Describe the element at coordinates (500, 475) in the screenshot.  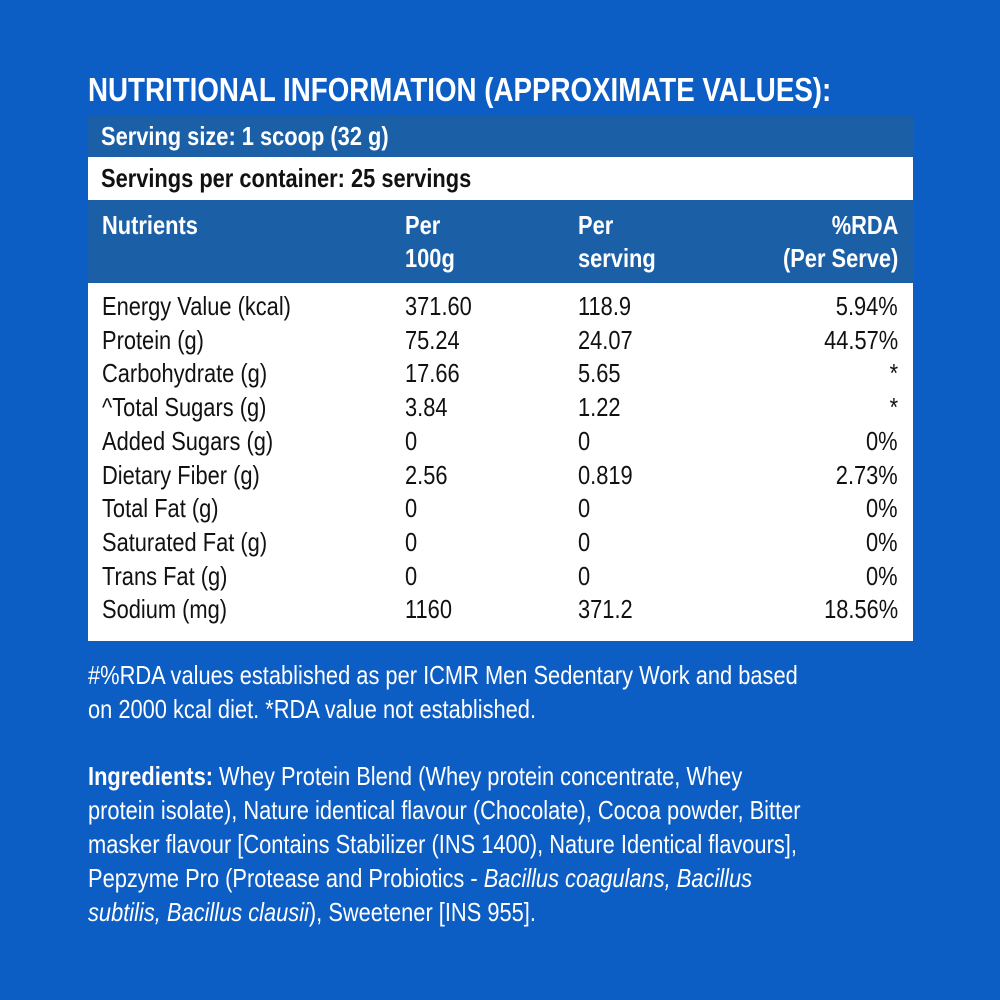
I see `table-row: Dietary Fiber (g) 2.56 0.819 2.73%` at that location.